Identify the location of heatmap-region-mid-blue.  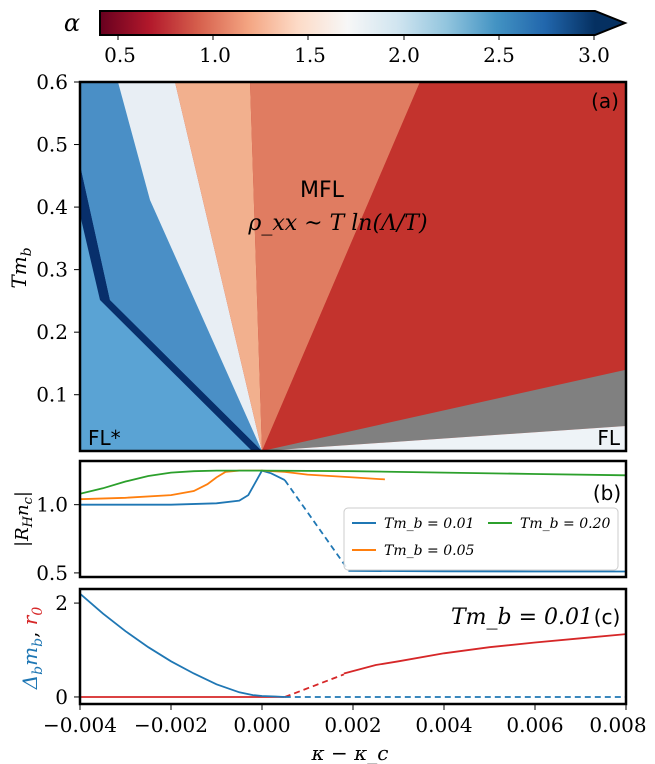
(171, 266).